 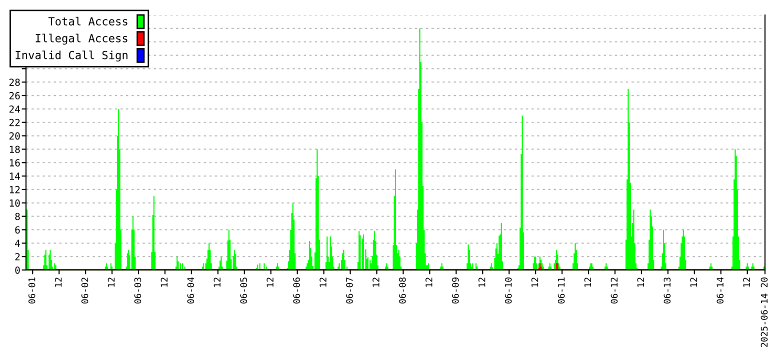 What do you see at coordinates (17, 216) in the screenshot?
I see `y-tick-label: 8` at bounding box center [17, 216].